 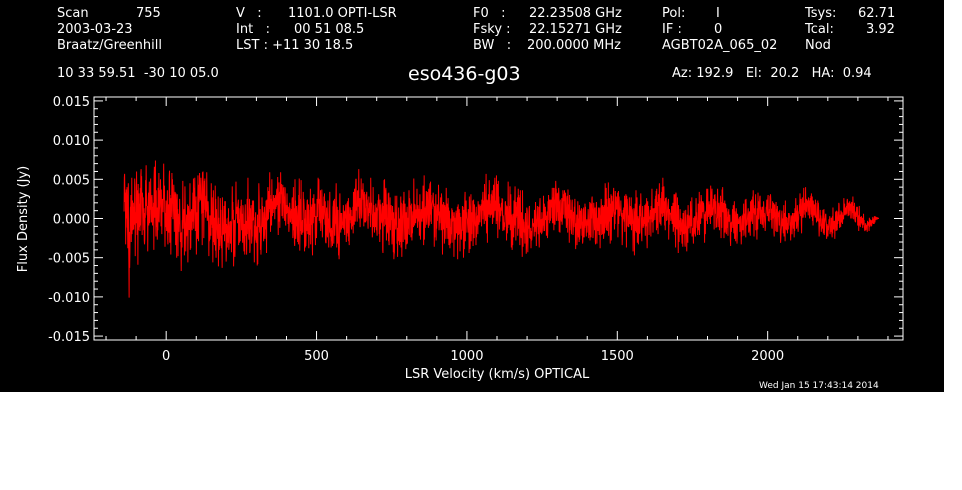 What do you see at coordinates (492, 29) in the screenshot?
I see `fsky-label: Fsky :` at bounding box center [492, 29].